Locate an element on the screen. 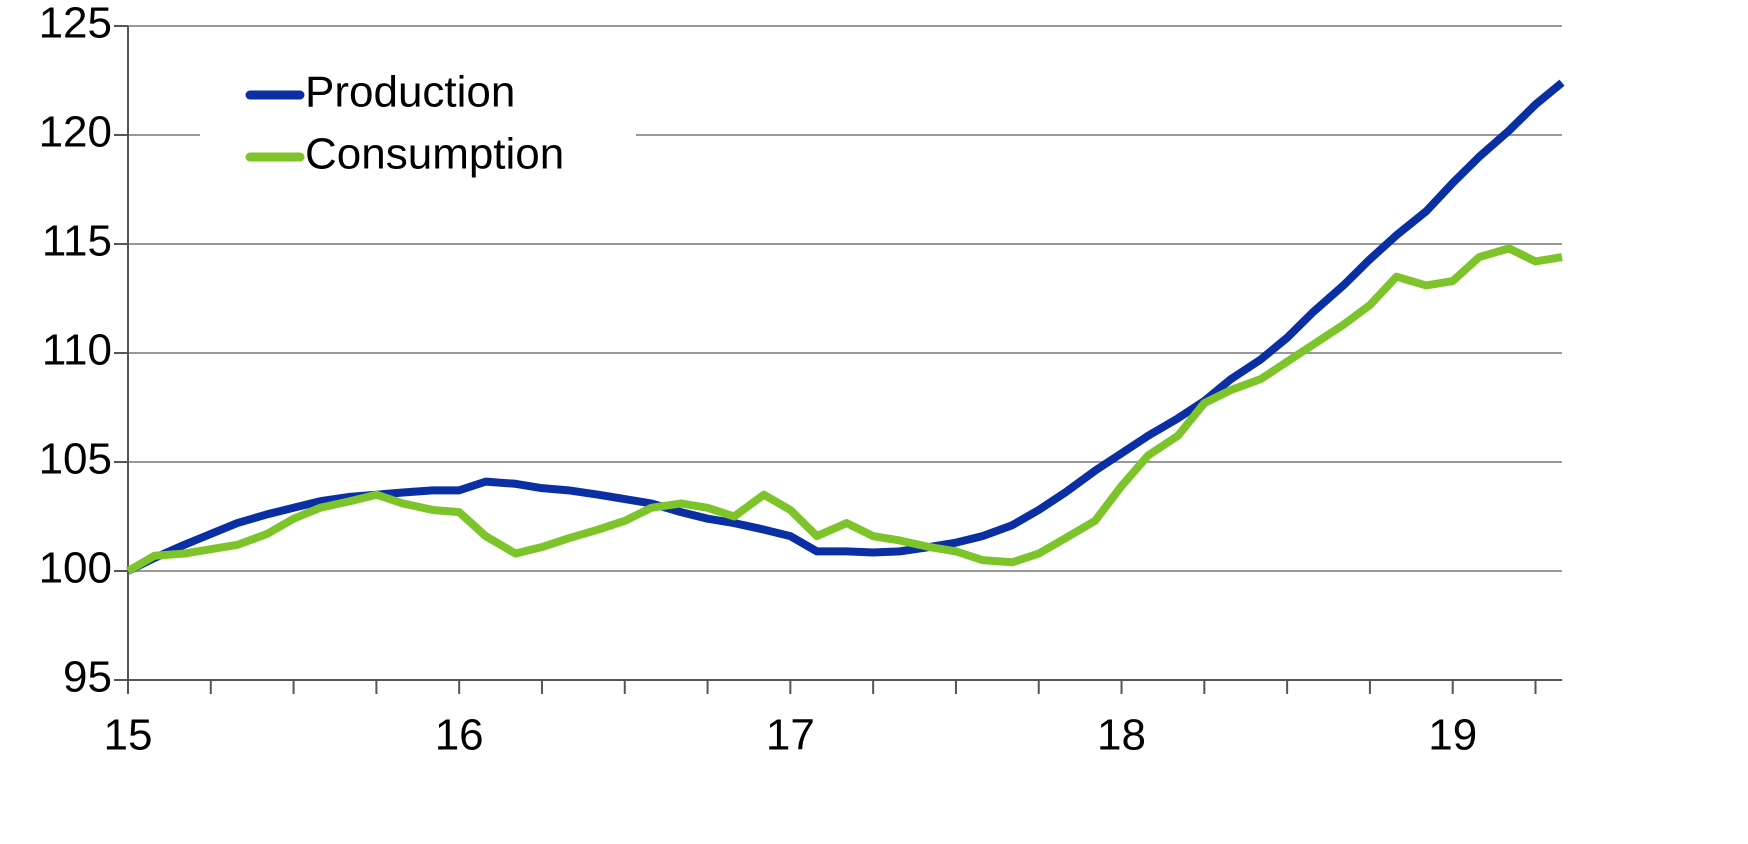 The image size is (1748, 844). x-tick-label: 16 is located at coordinates (459, 735).